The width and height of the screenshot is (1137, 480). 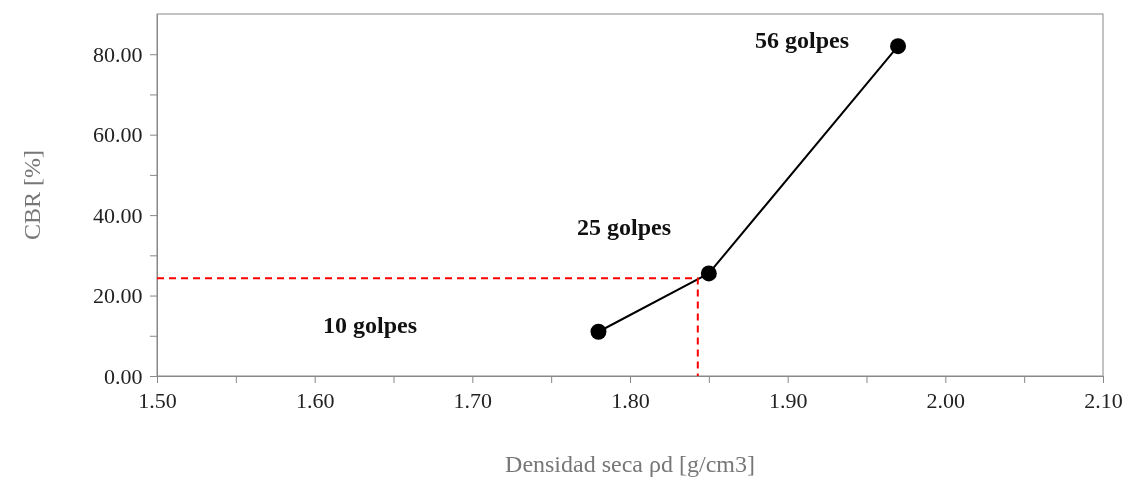 What do you see at coordinates (315, 400) in the screenshot?
I see `x-tick-label: 1.60` at bounding box center [315, 400].